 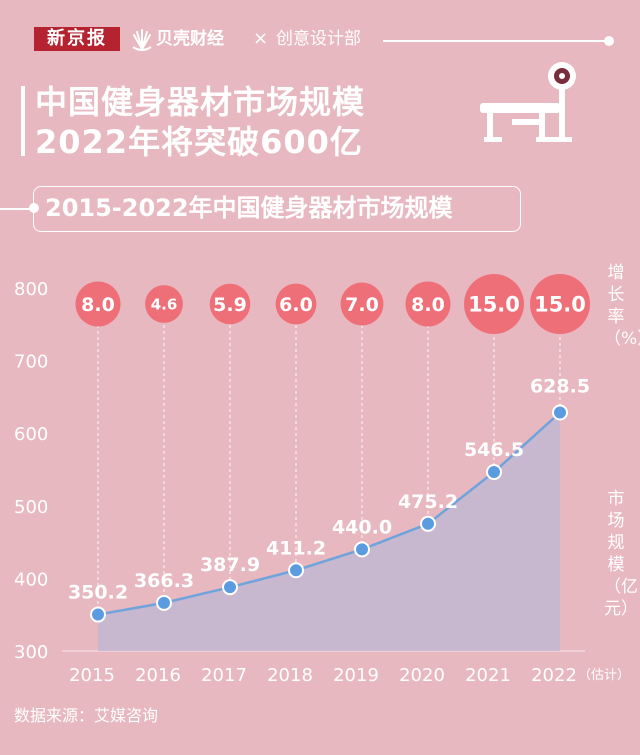 I want to click on page-title-line2: 2022年将突破600亿, so click(x=199, y=142).